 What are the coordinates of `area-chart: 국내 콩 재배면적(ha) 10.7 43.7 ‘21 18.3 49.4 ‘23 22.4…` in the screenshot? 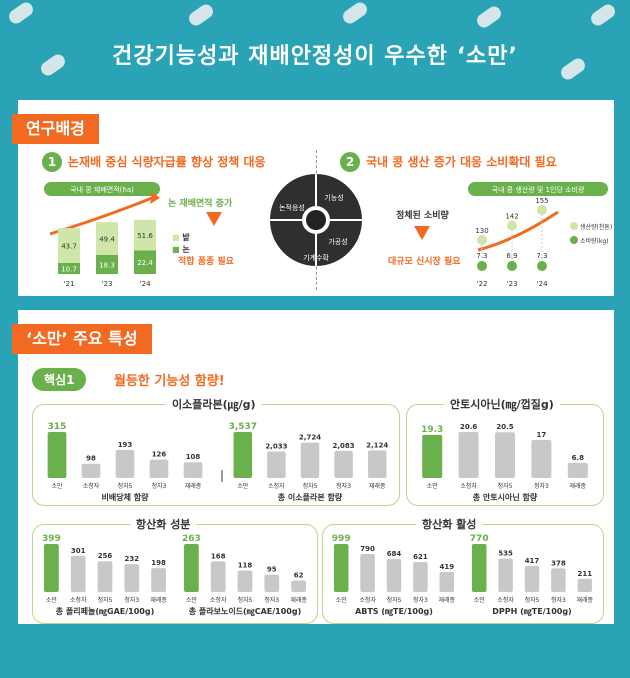 It's located at (102, 235).